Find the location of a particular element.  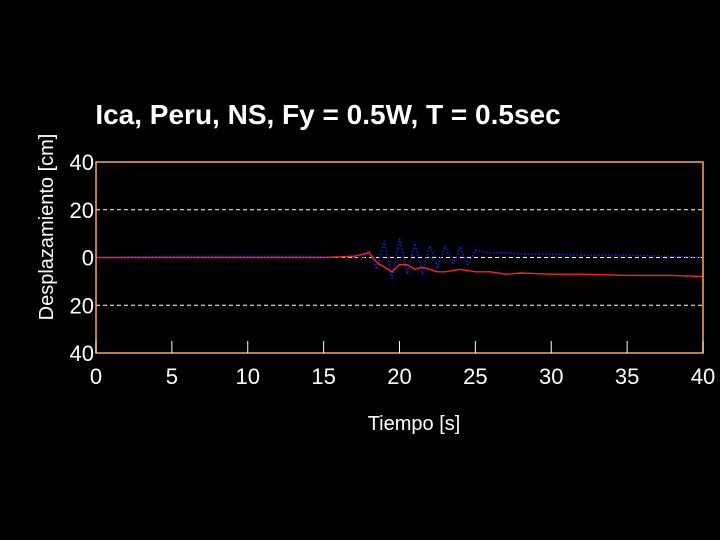

y-axis-label: Desplazamiento [cm] is located at coordinates (47, 227).